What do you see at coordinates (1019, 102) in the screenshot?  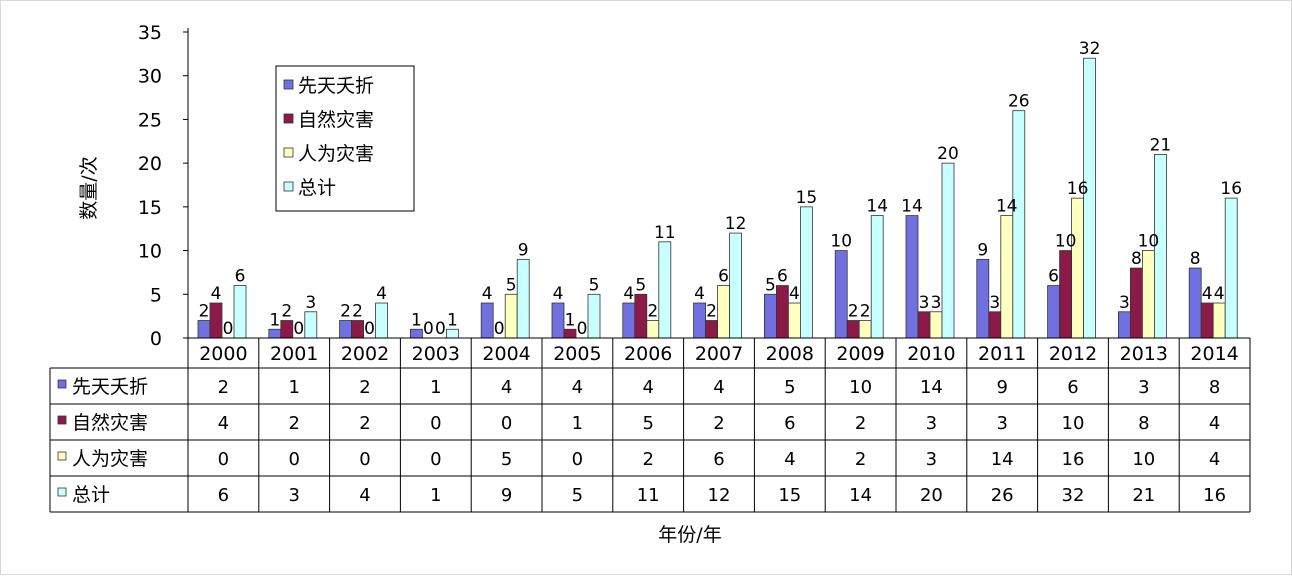 I see `data-label: 26` at bounding box center [1019, 102].